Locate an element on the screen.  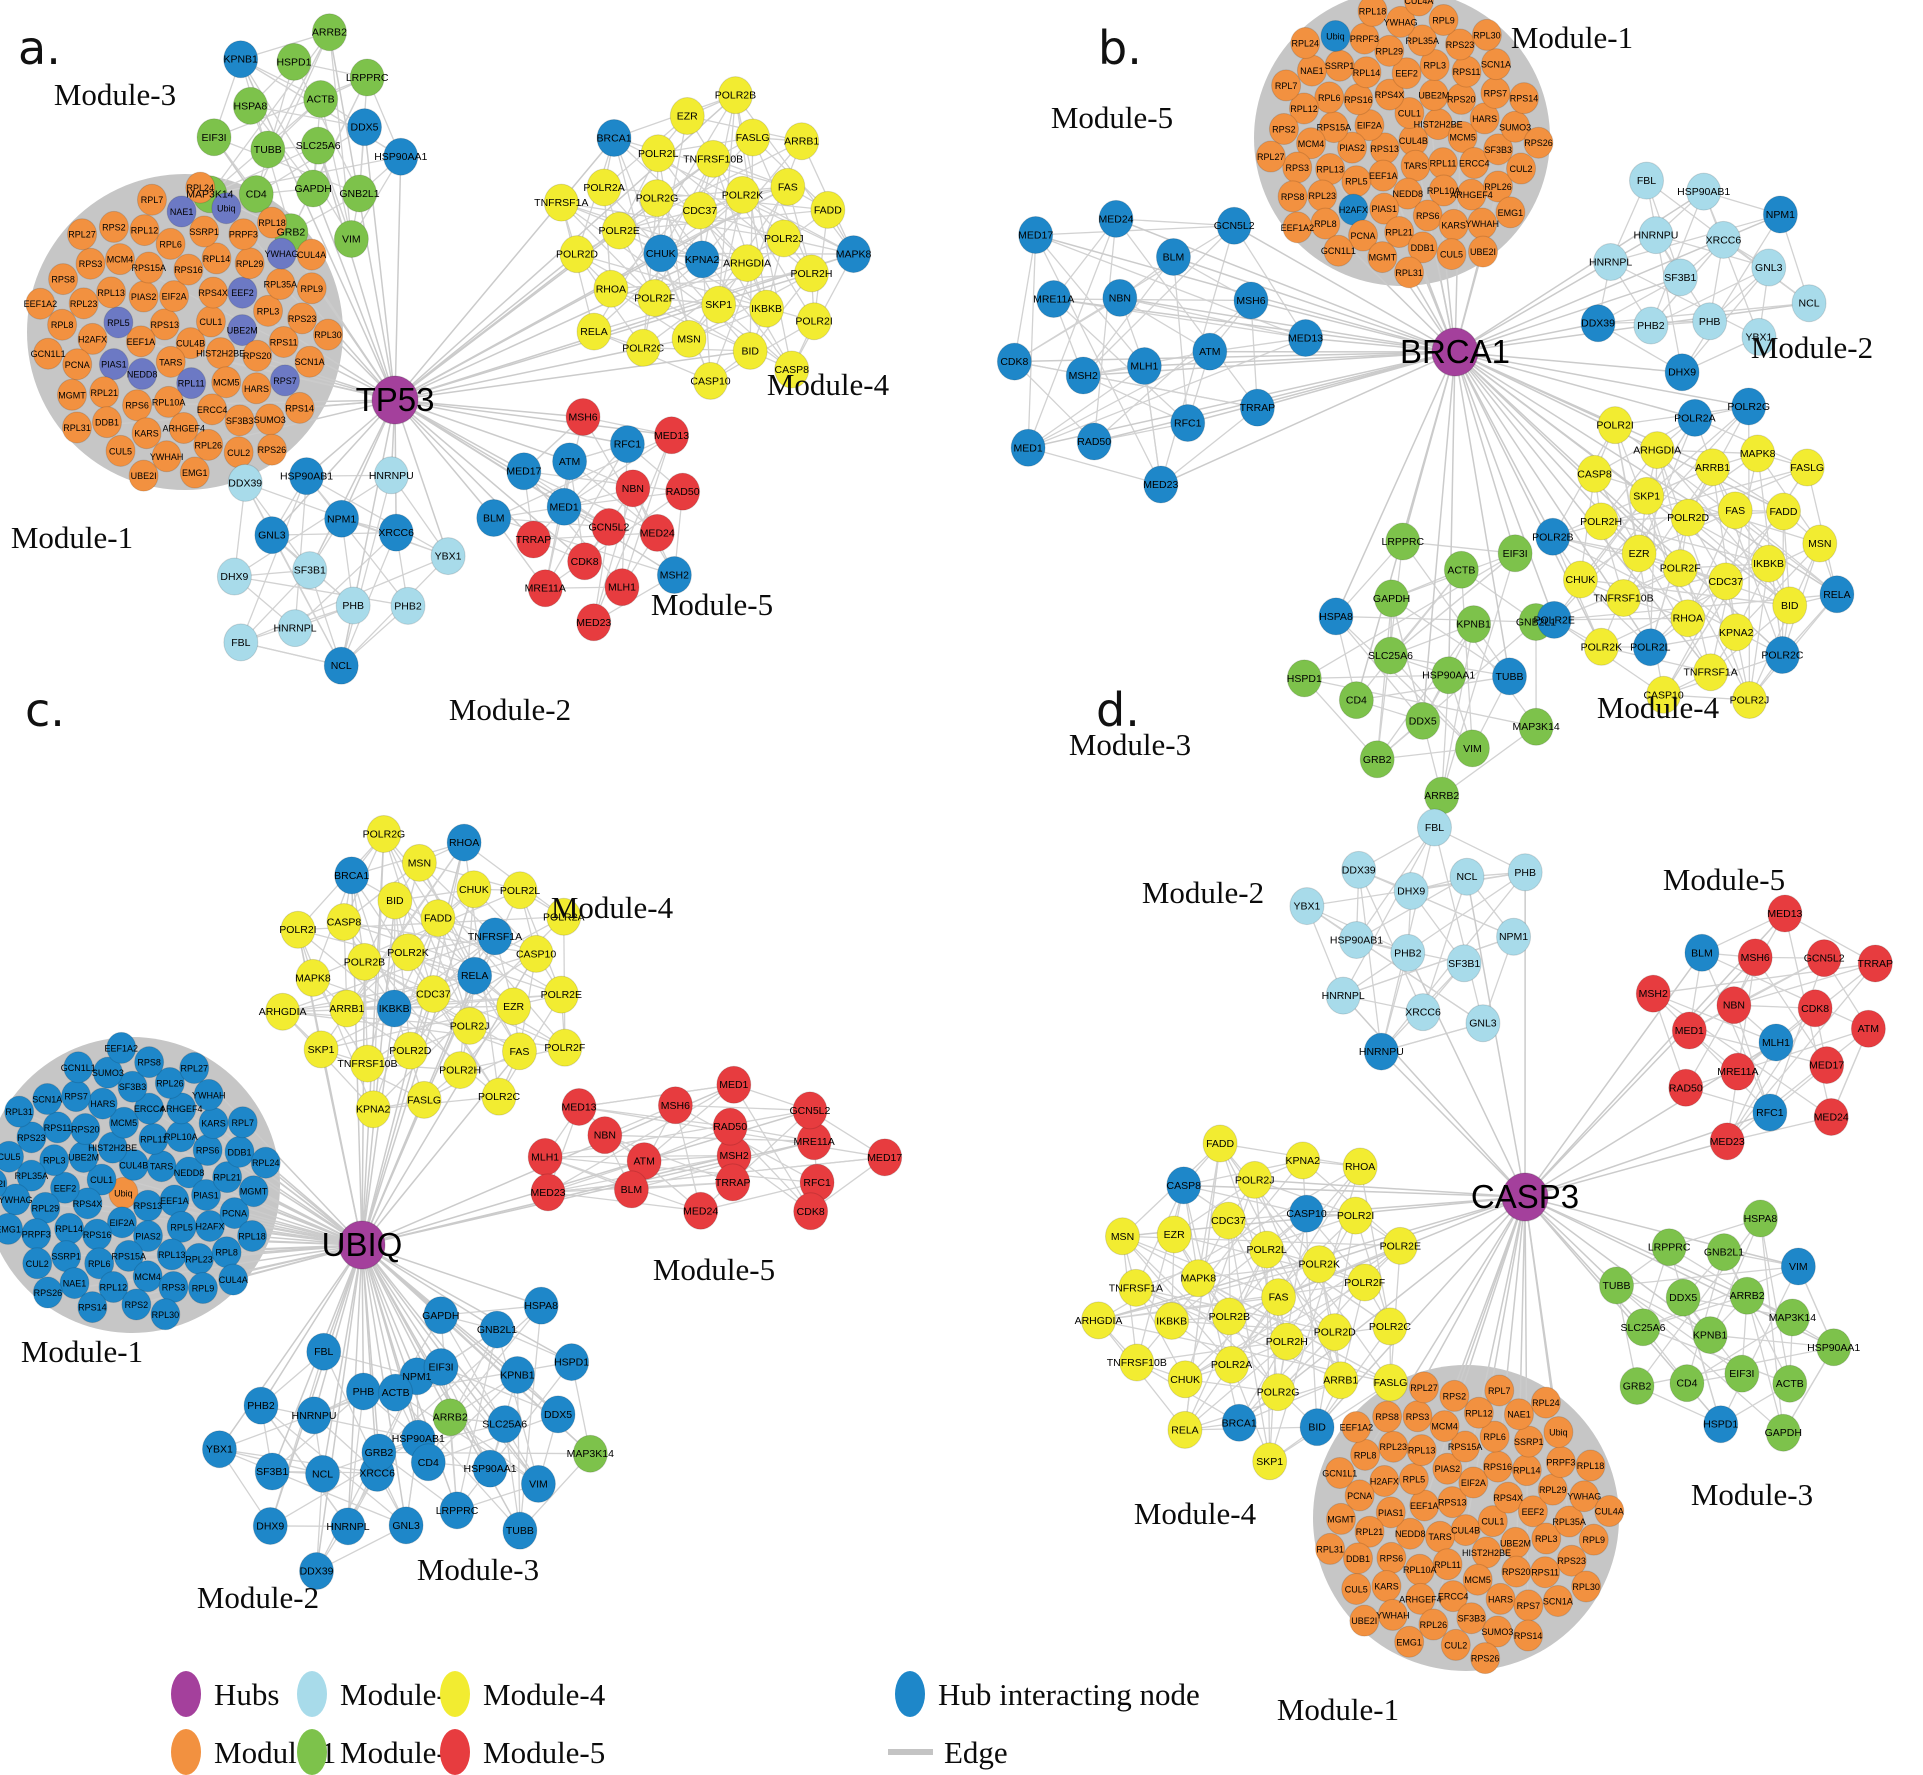
node-HNRNPL is located at coordinates (348, 1526).